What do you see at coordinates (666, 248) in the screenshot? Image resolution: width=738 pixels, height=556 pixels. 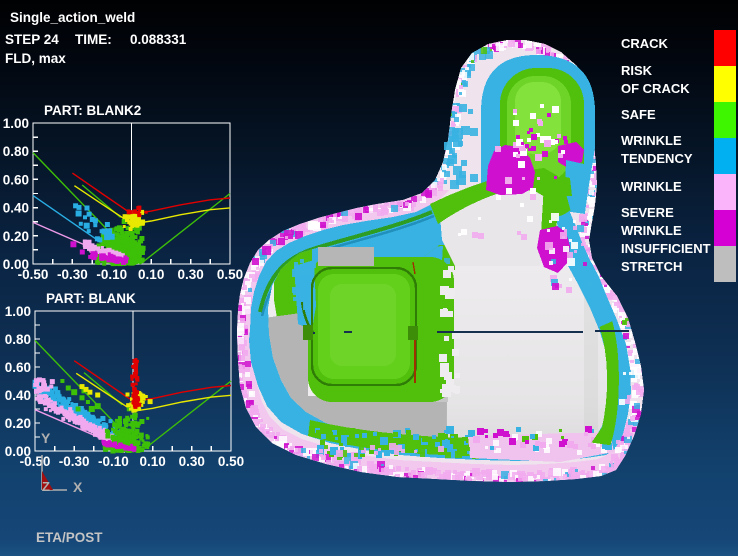 I see `svg-text: INSUFFICIENT` at bounding box center [666, 248].